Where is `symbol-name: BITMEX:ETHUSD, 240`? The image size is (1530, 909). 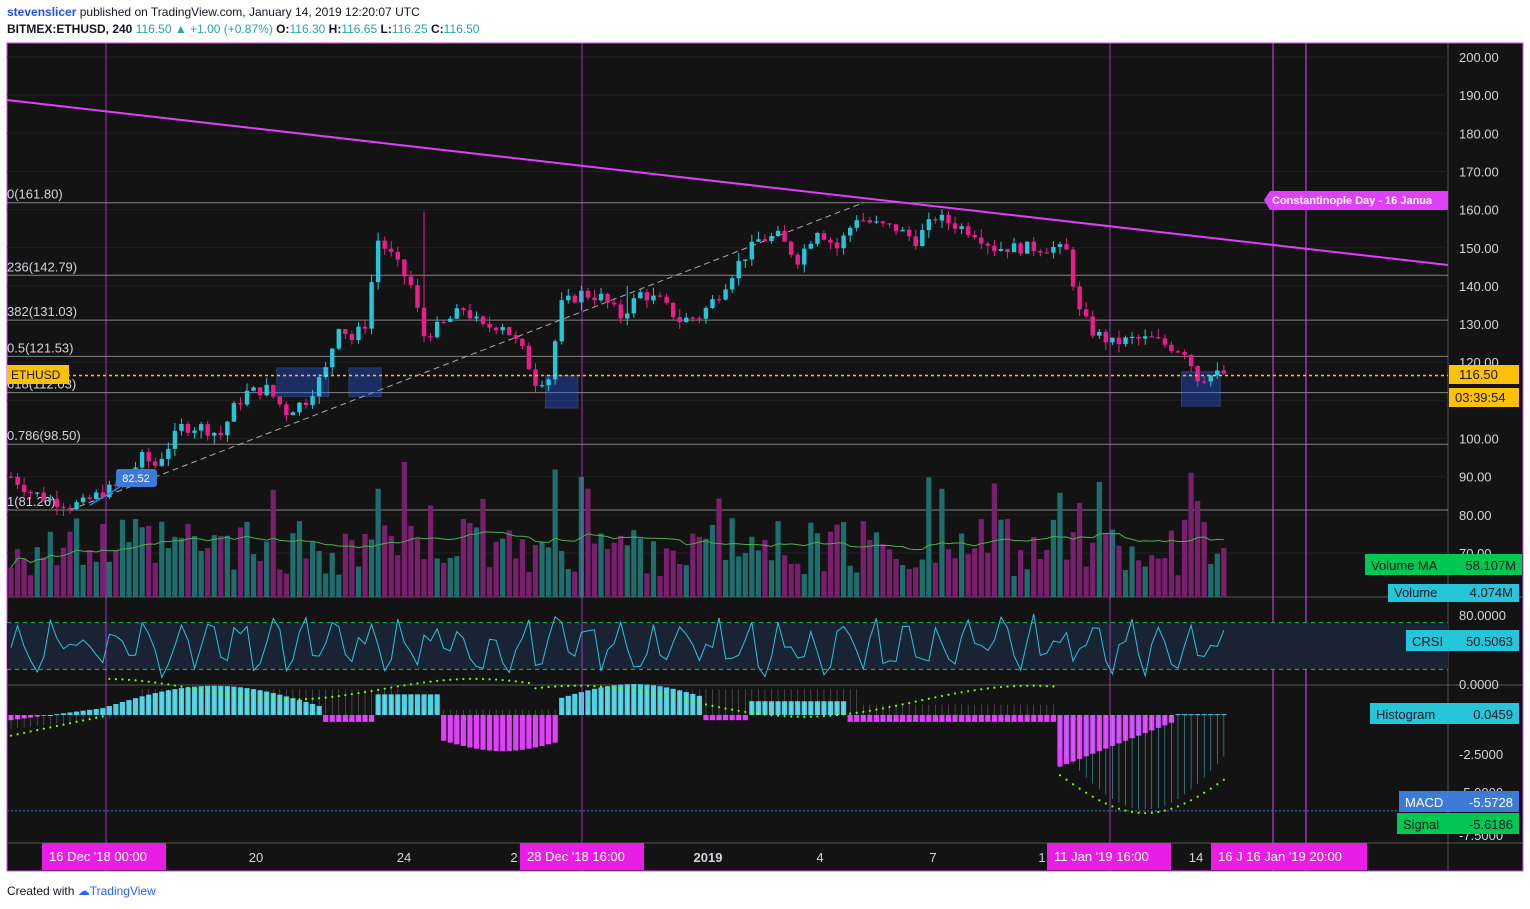
symbol-name: BITMEX:ETHUSD, 240 is located at coordinates (70, 29).